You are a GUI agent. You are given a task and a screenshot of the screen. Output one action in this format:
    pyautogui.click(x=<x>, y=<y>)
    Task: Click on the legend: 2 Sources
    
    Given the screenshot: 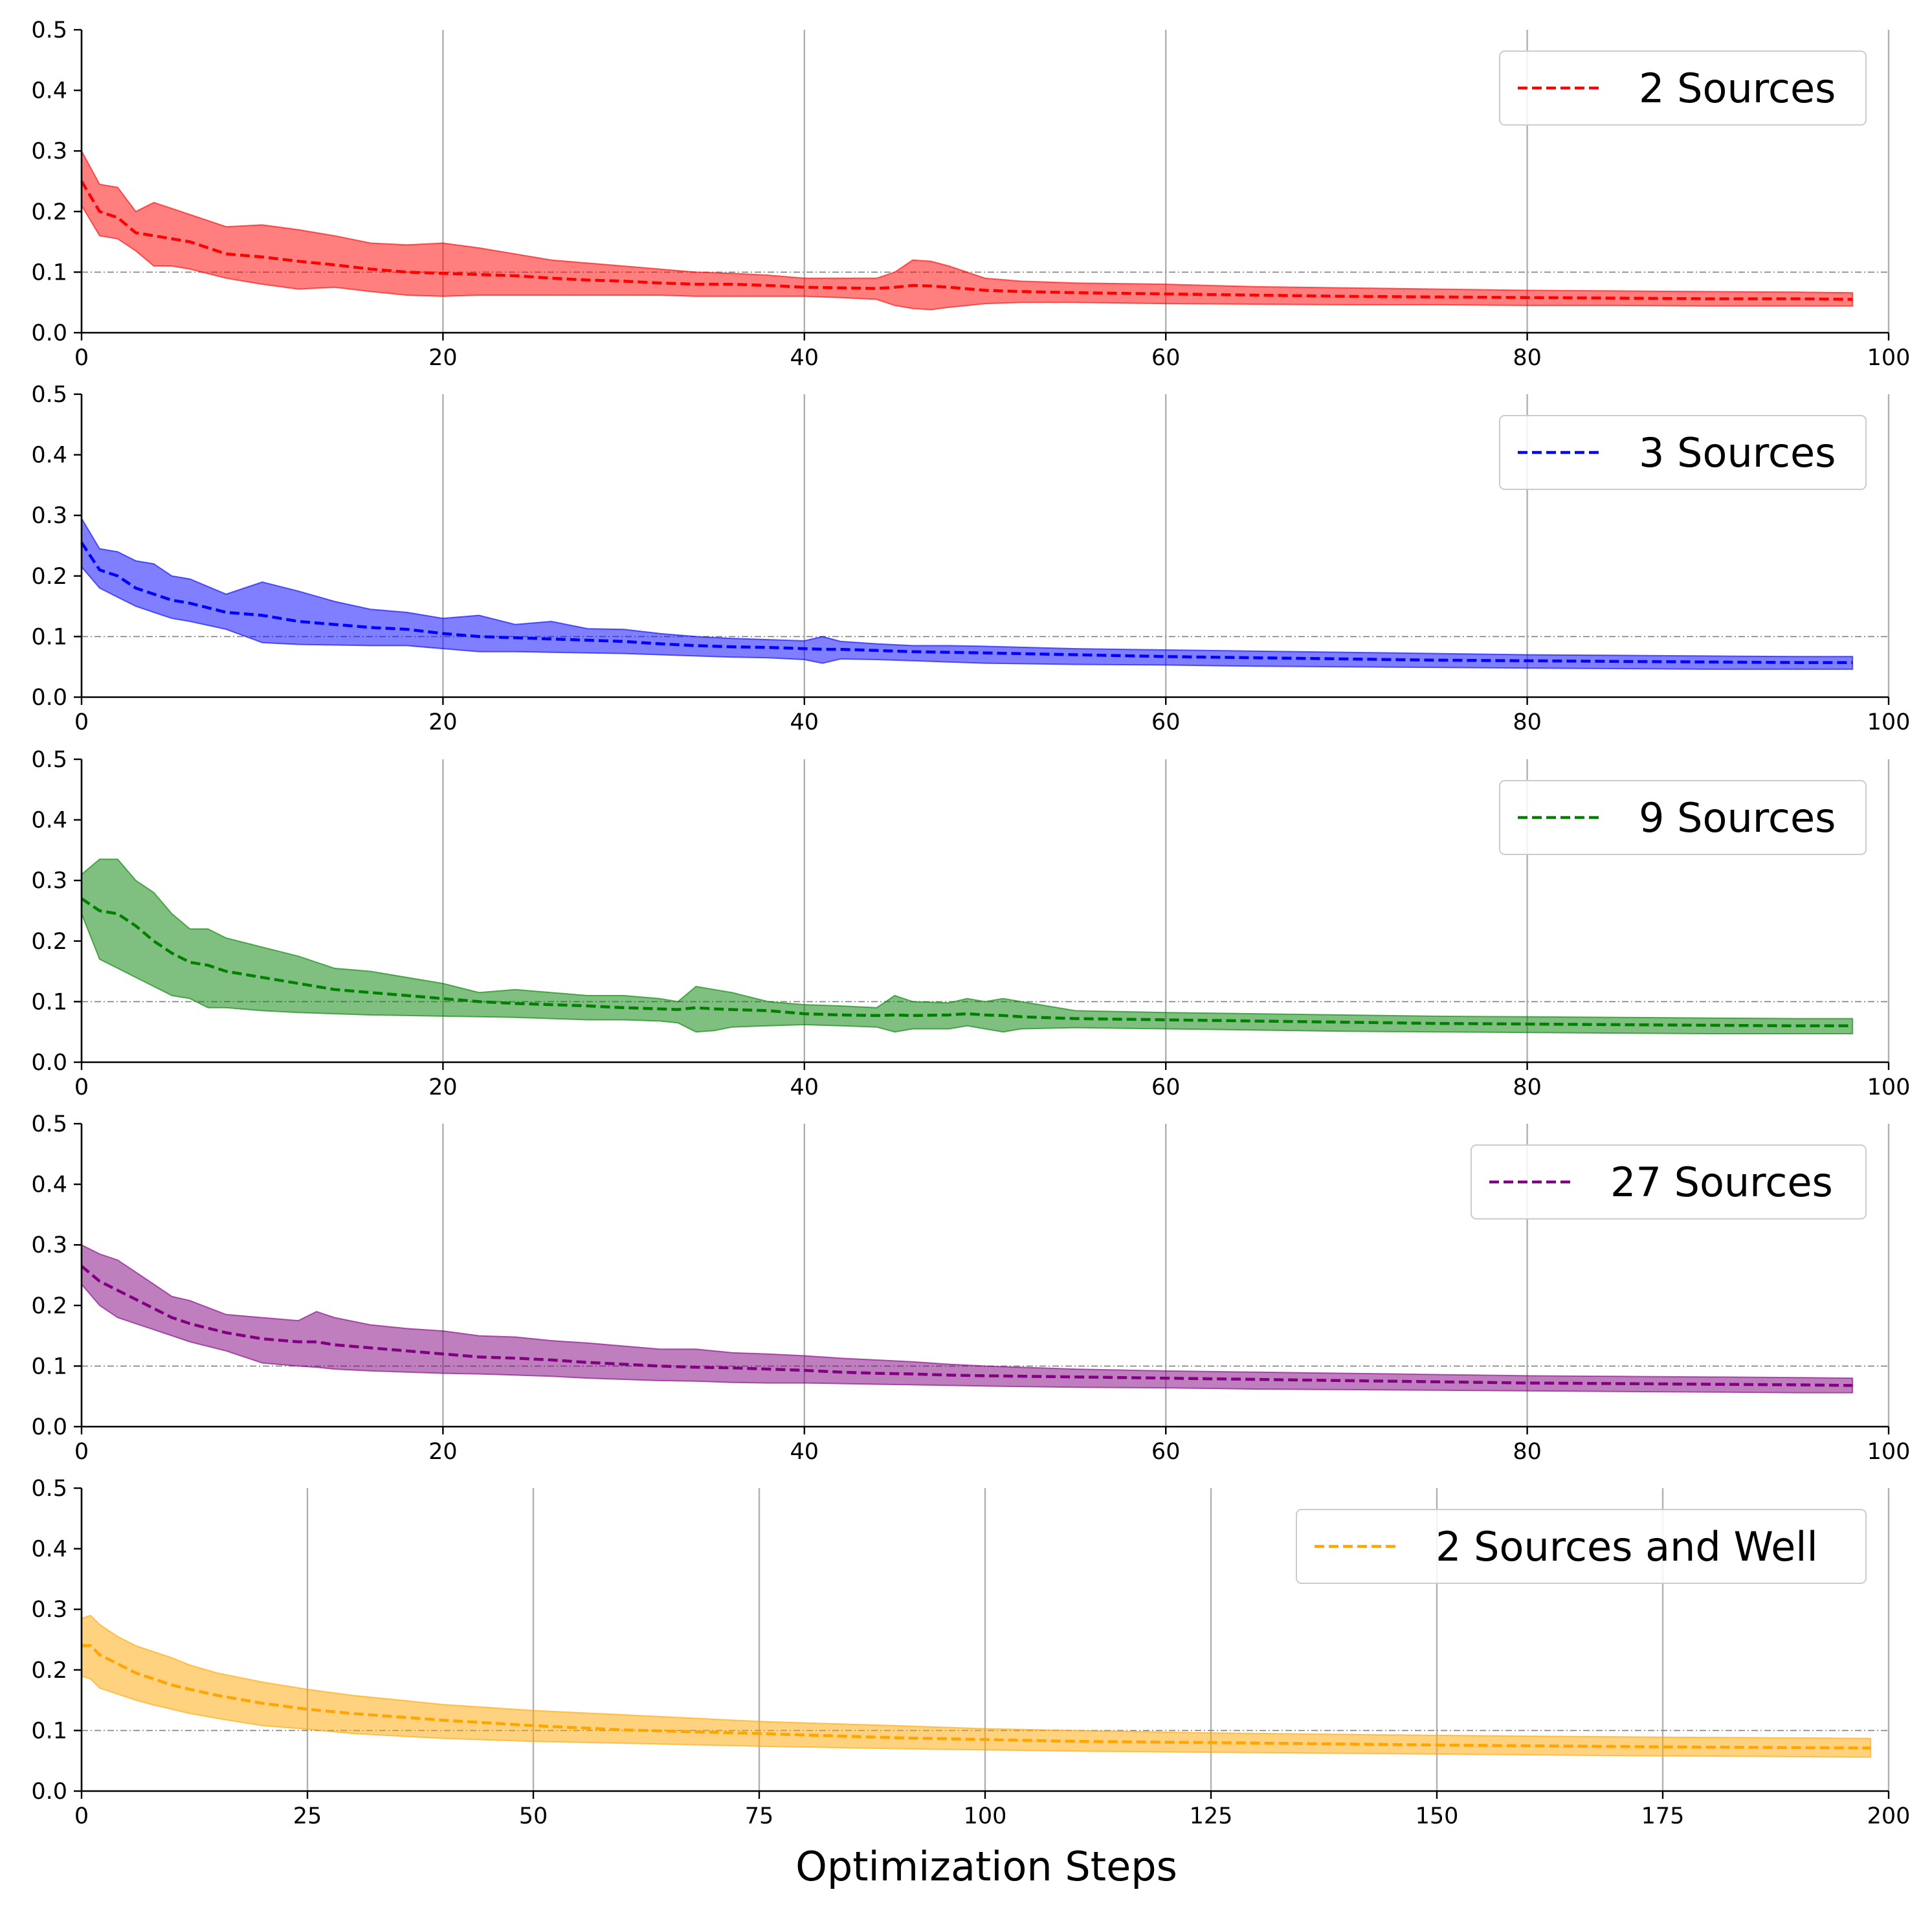 What is the action you would take?
    pyautogui.click(x=1683, y=88)
    